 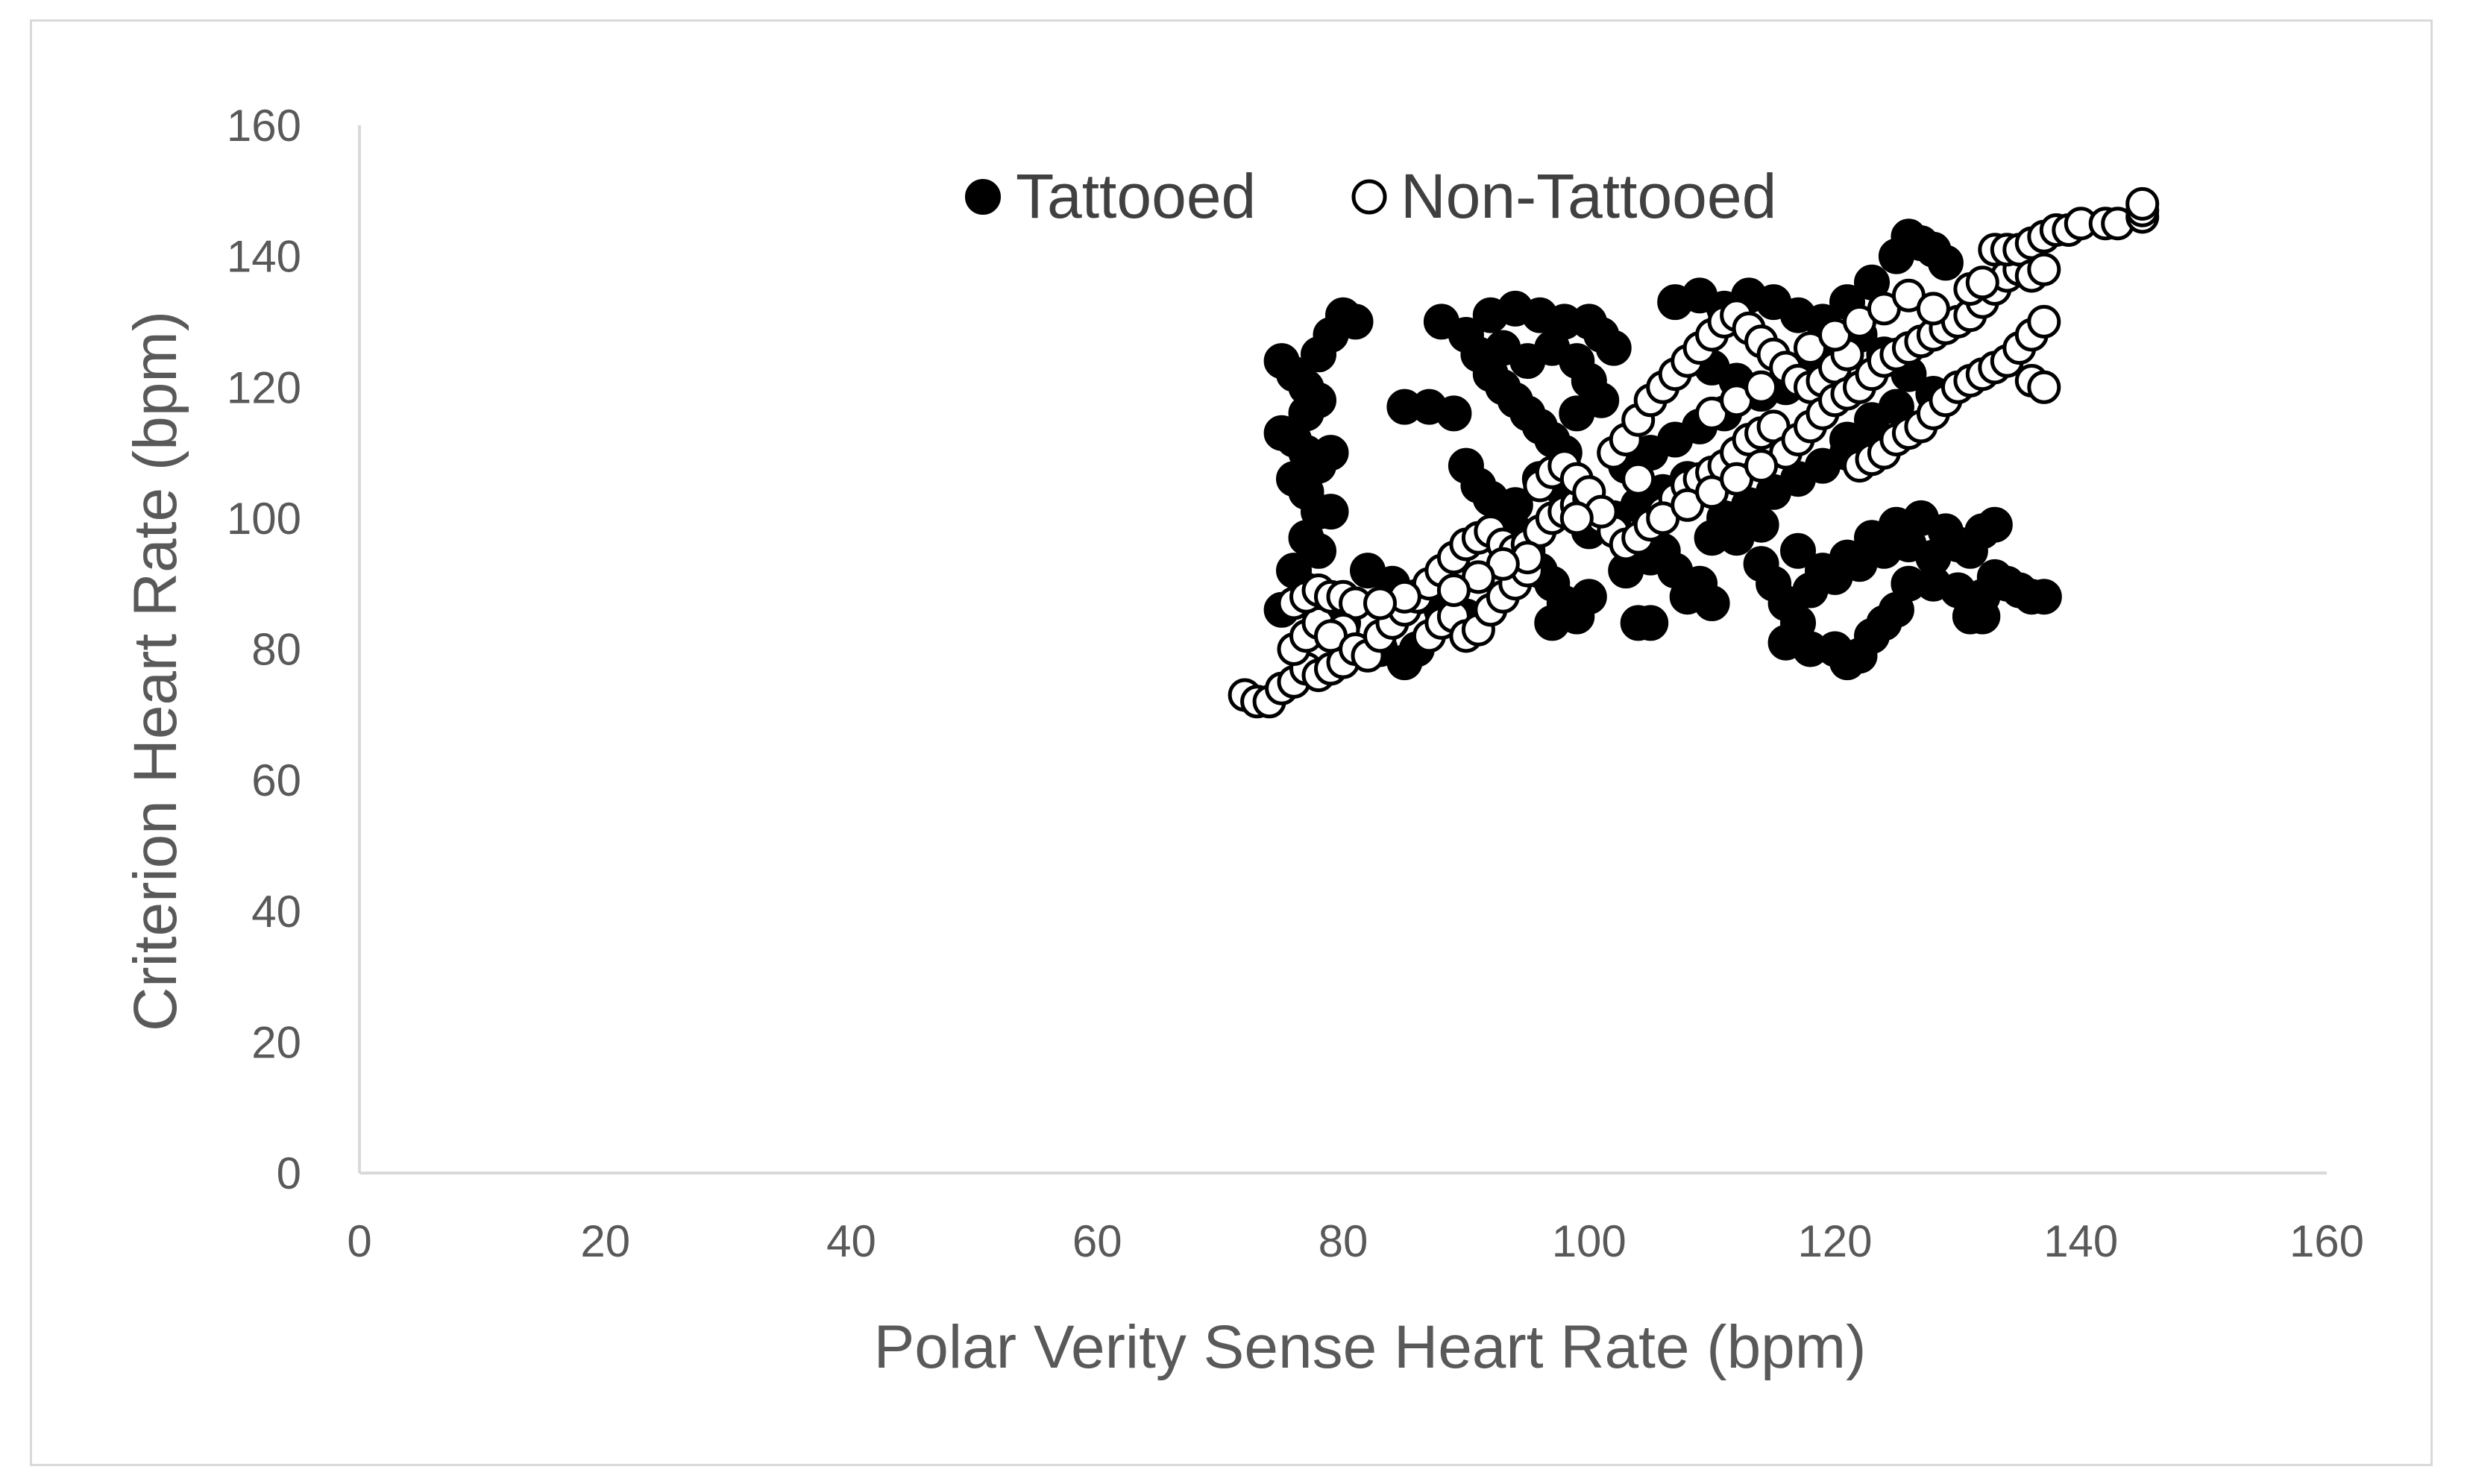 I want to click on y-tick-label: 20, so click(x=276, y=1042).